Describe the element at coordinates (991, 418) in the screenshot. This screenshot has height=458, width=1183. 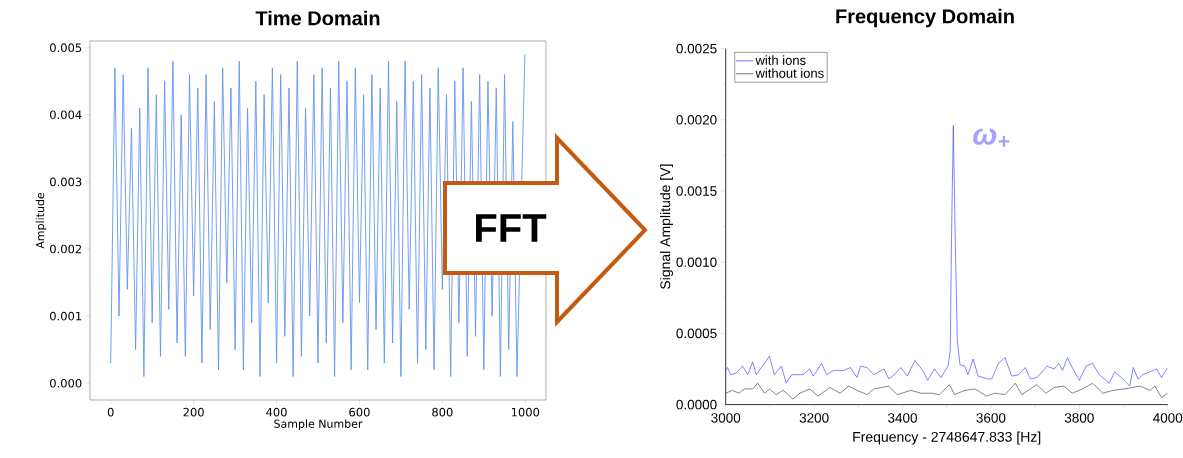
I see `x-tick-label: 3600` at that location.